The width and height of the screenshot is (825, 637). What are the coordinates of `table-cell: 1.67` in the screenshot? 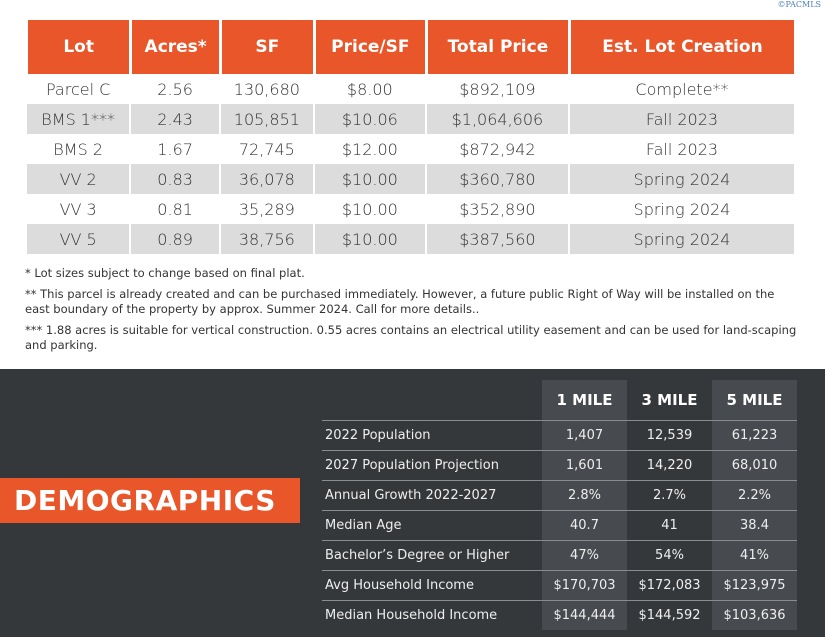 It's located at (175, 149).